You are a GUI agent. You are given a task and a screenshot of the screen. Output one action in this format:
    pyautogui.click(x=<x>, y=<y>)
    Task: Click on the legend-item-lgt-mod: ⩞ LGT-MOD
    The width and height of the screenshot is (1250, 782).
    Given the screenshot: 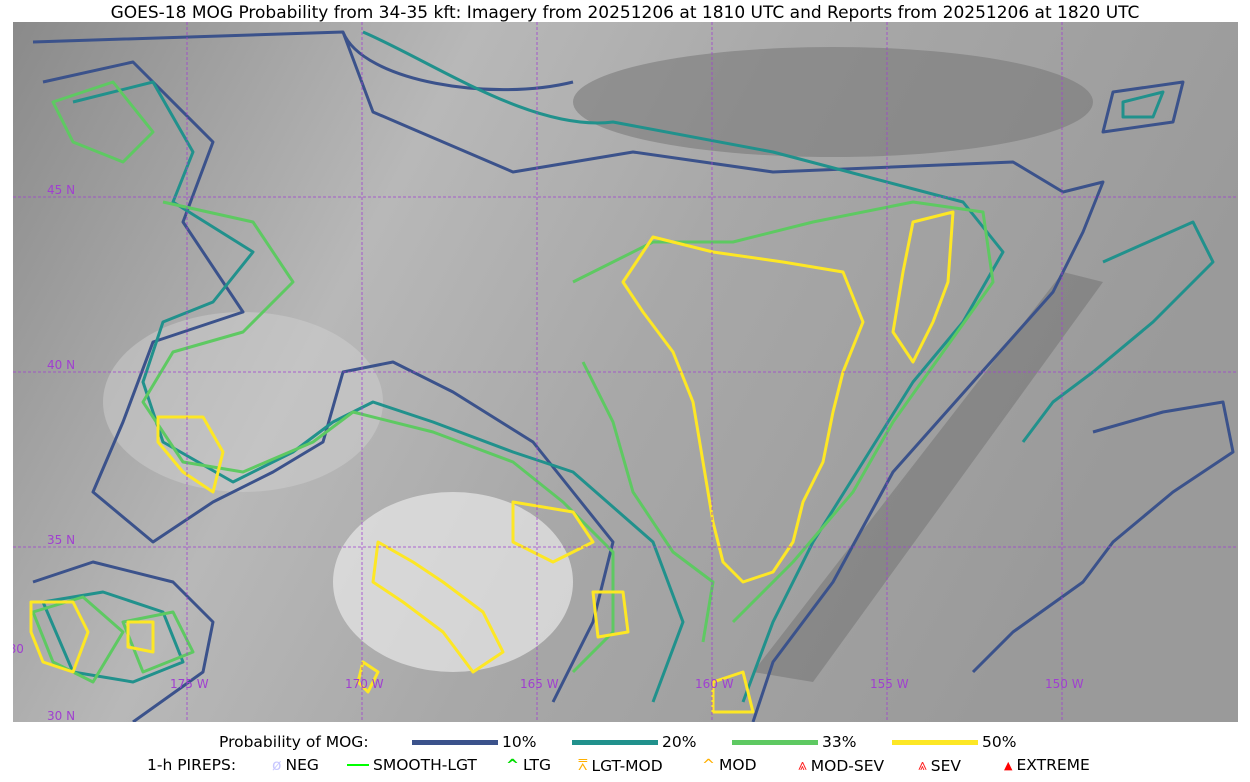 What is the action you would take?
    pyautogui.click(x=620, y=765)
    